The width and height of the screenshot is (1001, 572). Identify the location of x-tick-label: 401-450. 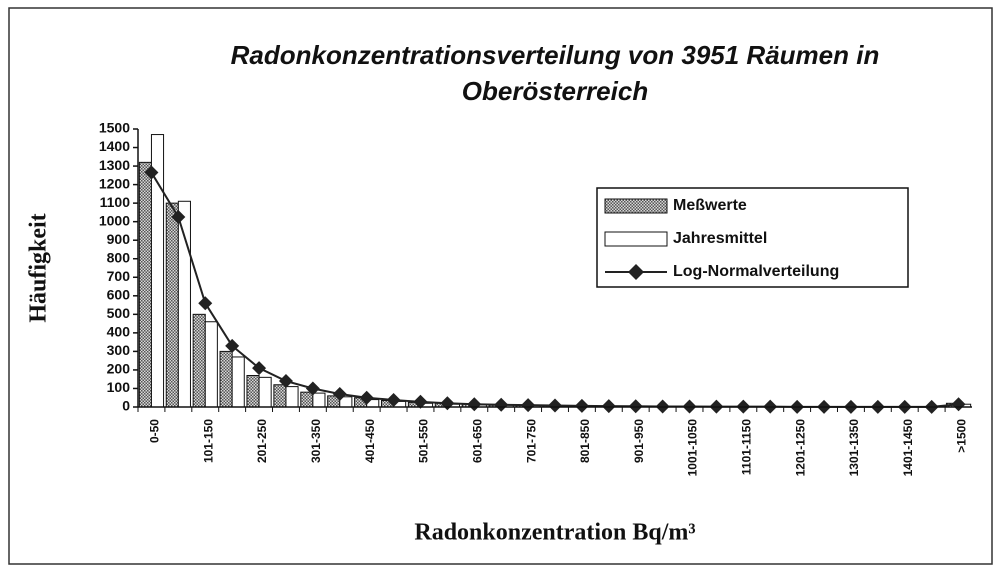
(370, 441).